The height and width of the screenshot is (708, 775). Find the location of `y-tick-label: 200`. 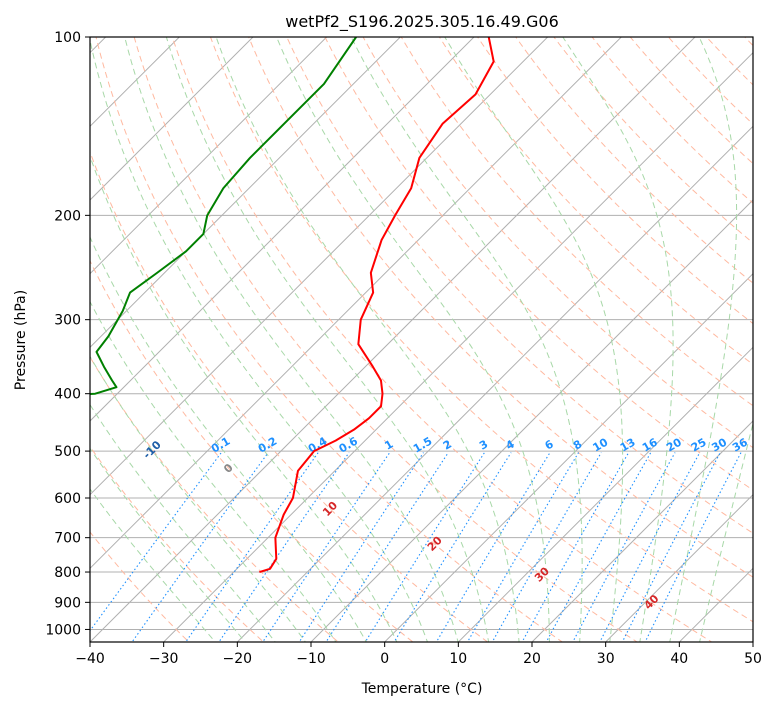

y-tick-label: 200 is located at coordinates (67, 216).